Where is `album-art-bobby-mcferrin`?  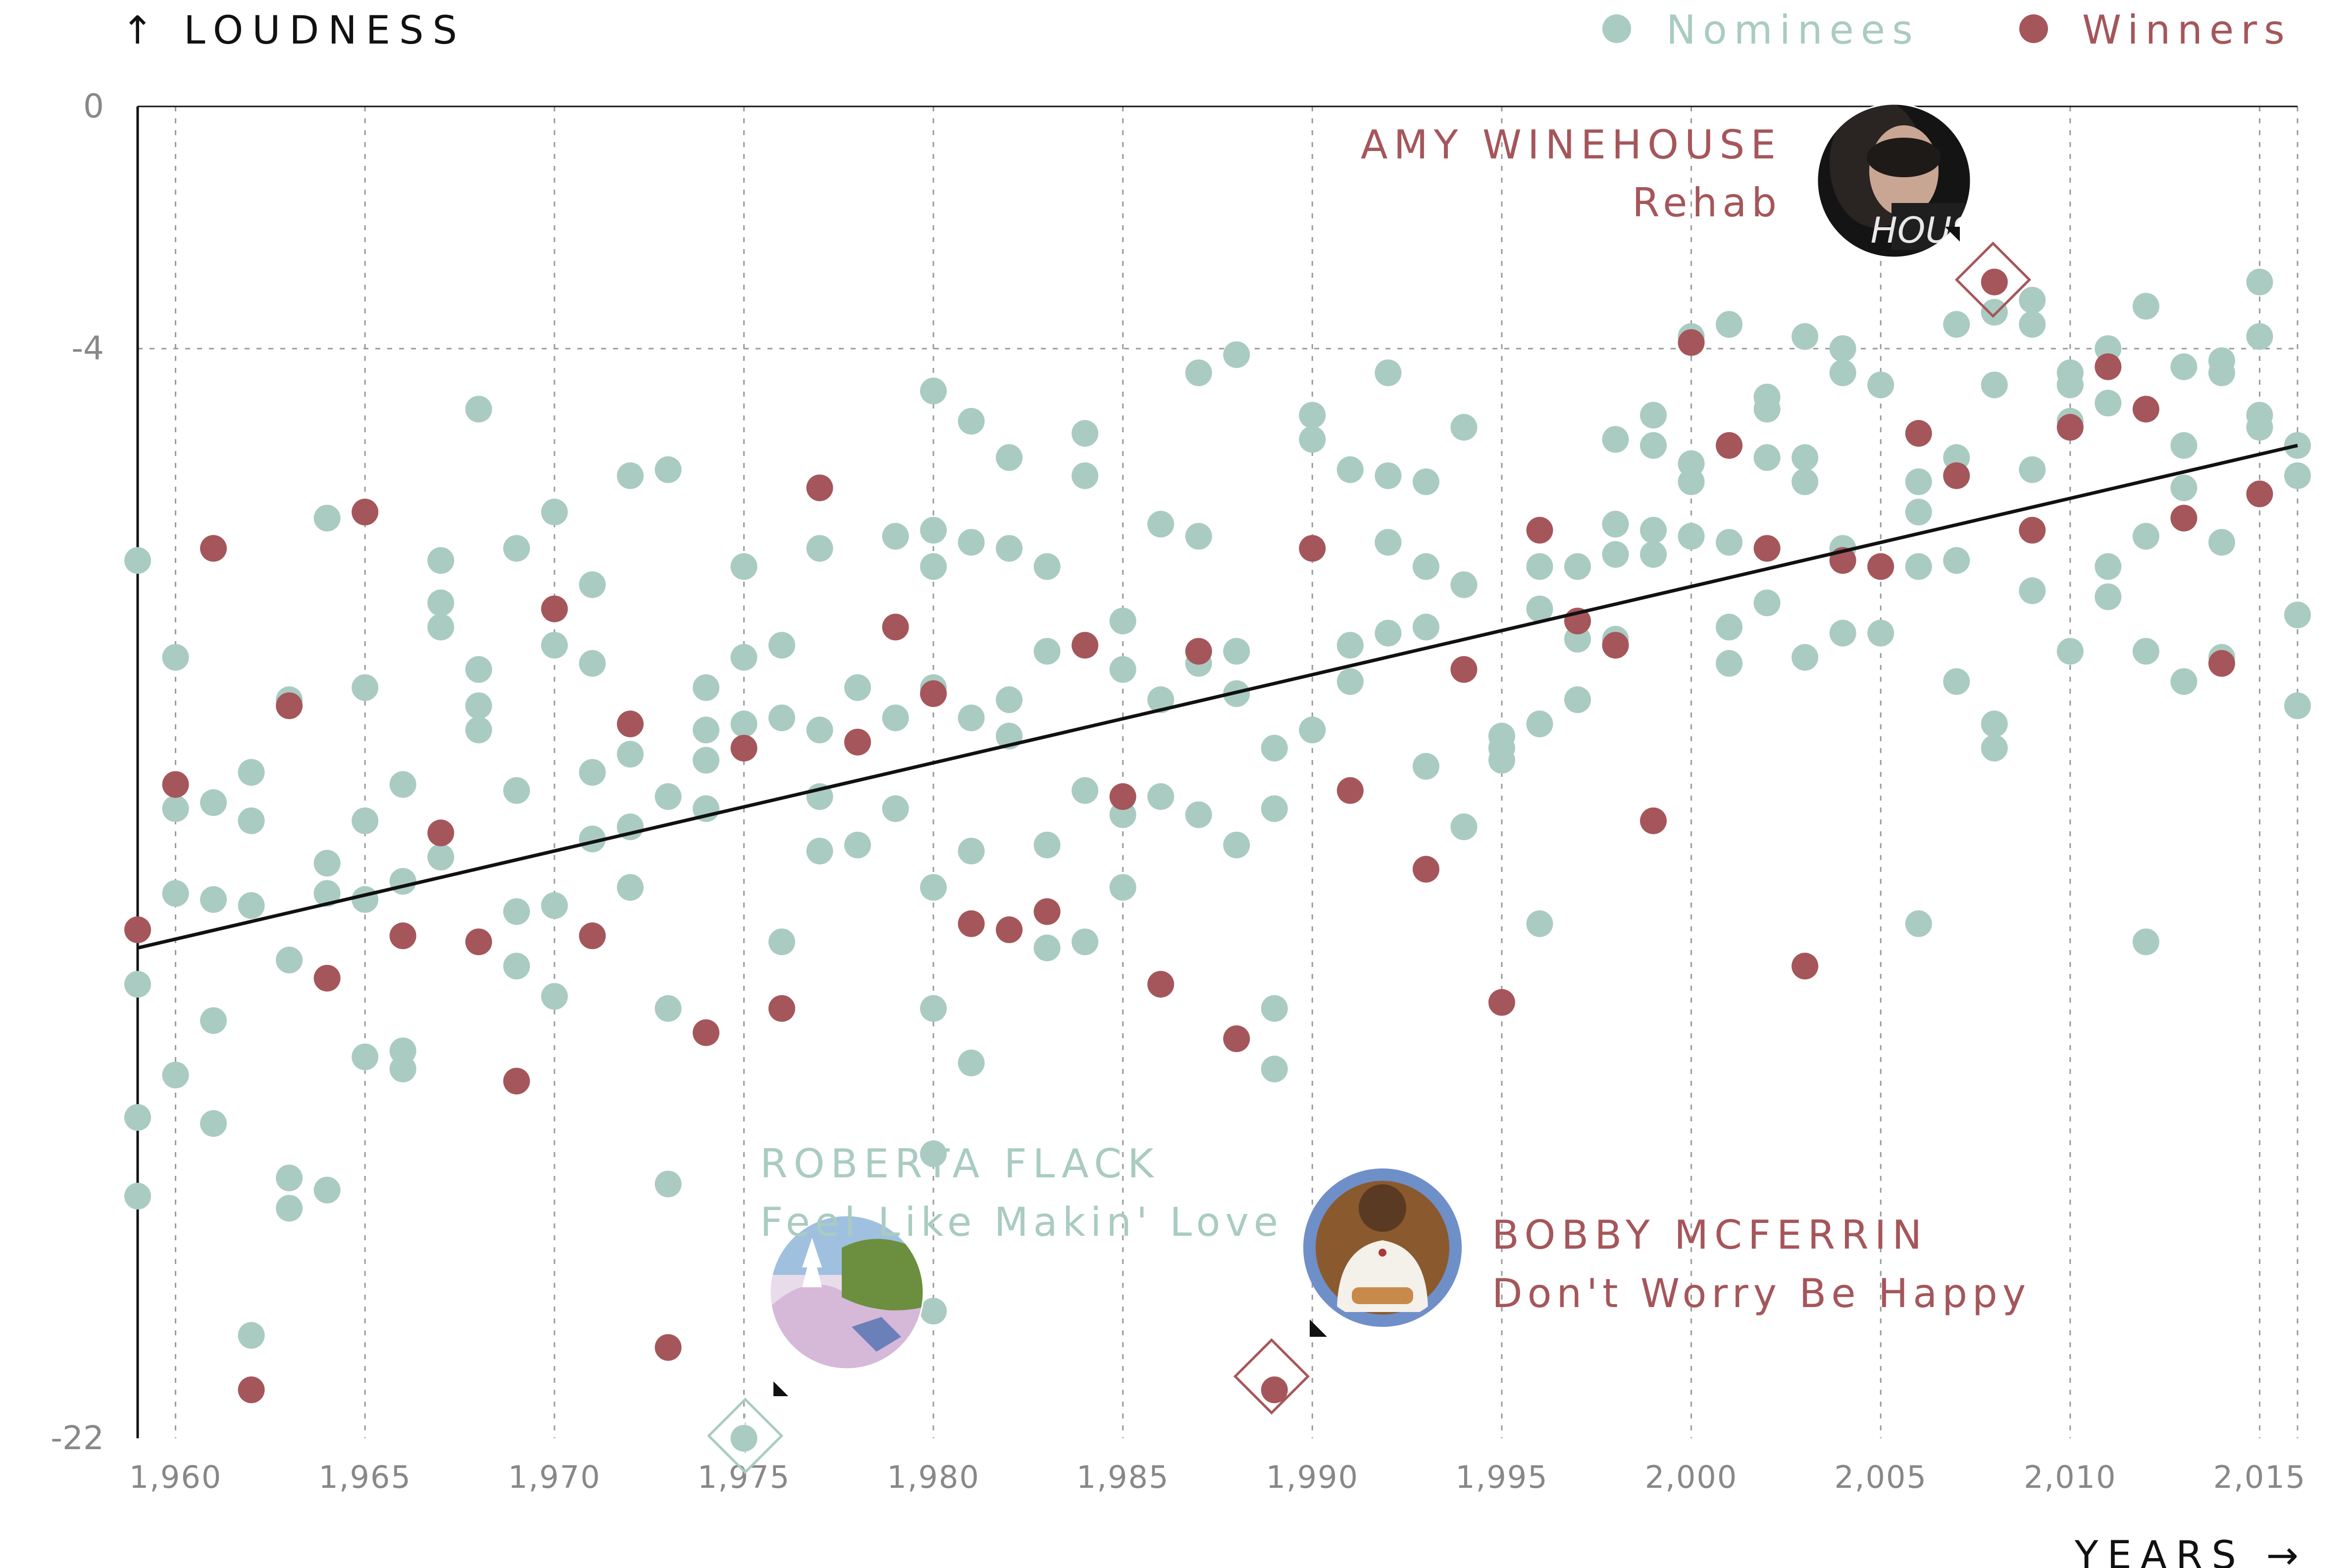
album-art-bobby-mcferrin is located at coordinates (1382, 1247).